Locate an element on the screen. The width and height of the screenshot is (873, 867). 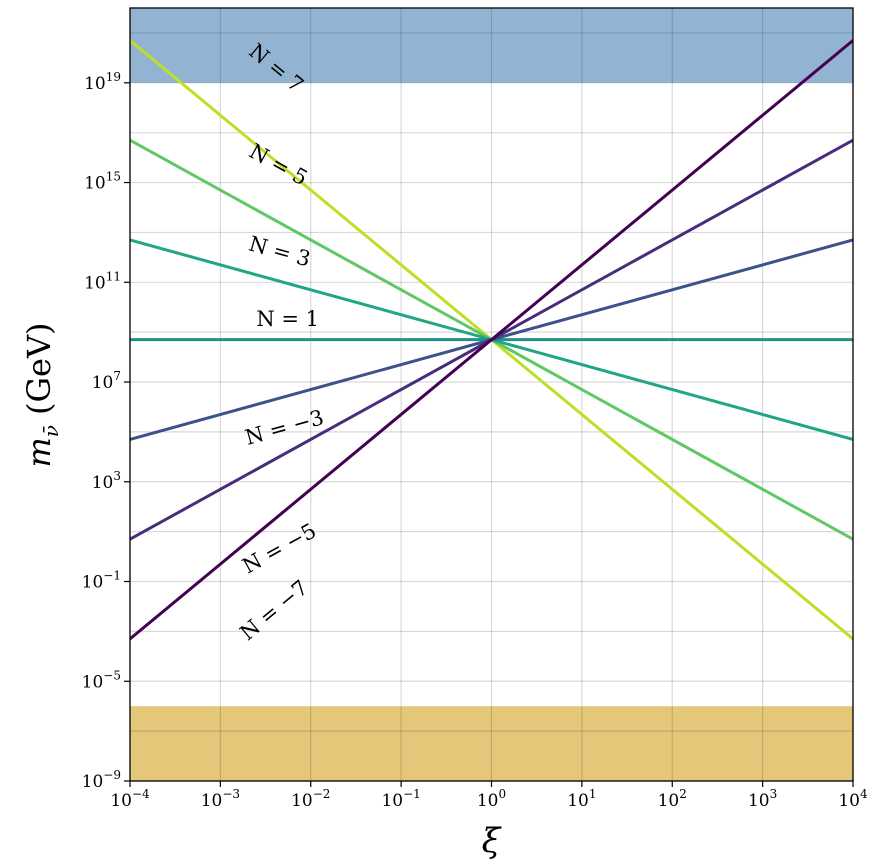
x-tick-label-7: 10³ is located at coordinates (762, 799).